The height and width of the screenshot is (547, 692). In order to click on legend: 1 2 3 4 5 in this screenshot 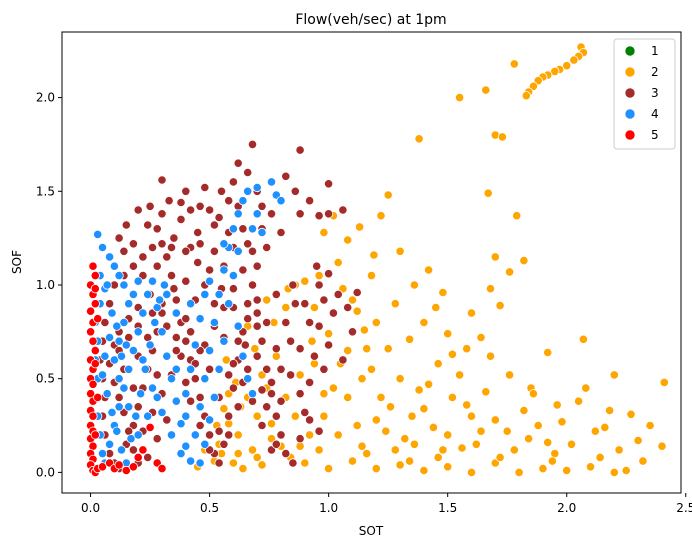, I will do `click(644, 94)`.